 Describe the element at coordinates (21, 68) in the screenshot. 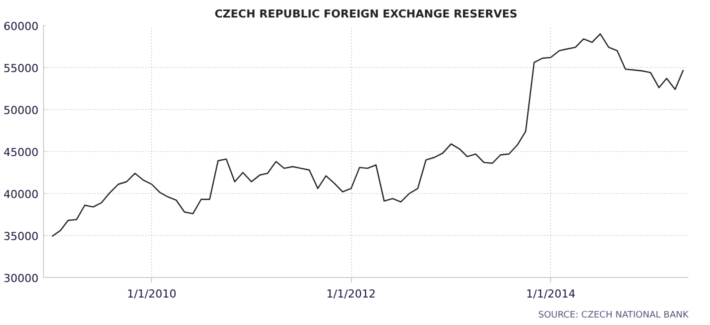

I see `y-tick-label: 55000` at that location.